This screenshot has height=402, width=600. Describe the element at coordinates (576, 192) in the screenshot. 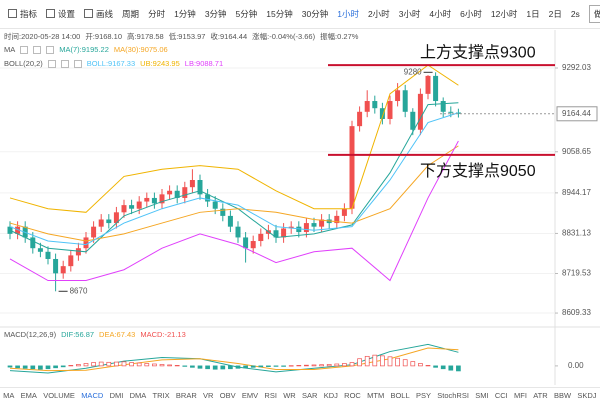

I see `y-tick-label: 8944.17` at that location.